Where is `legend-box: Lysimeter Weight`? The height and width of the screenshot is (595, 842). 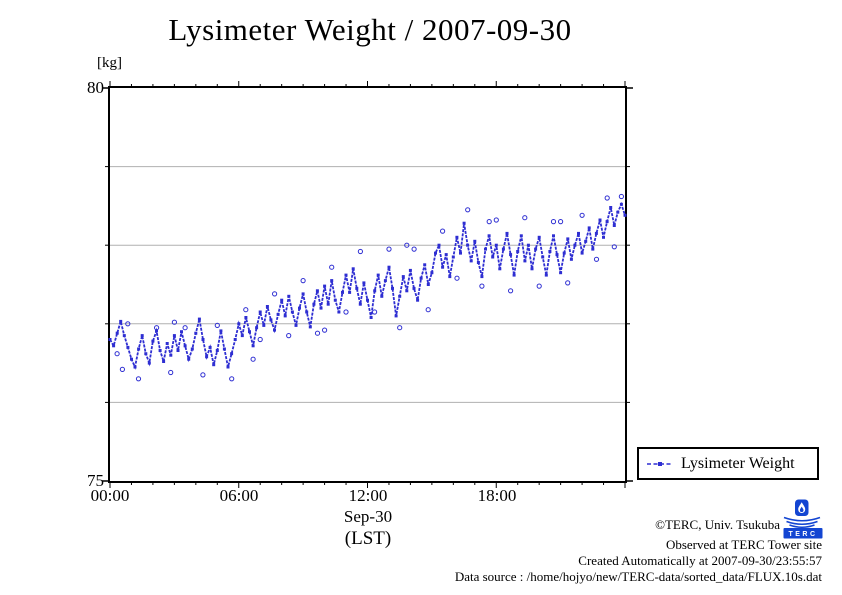 legend-box: Lysimeter Weight is located at coordinates (728, 463).